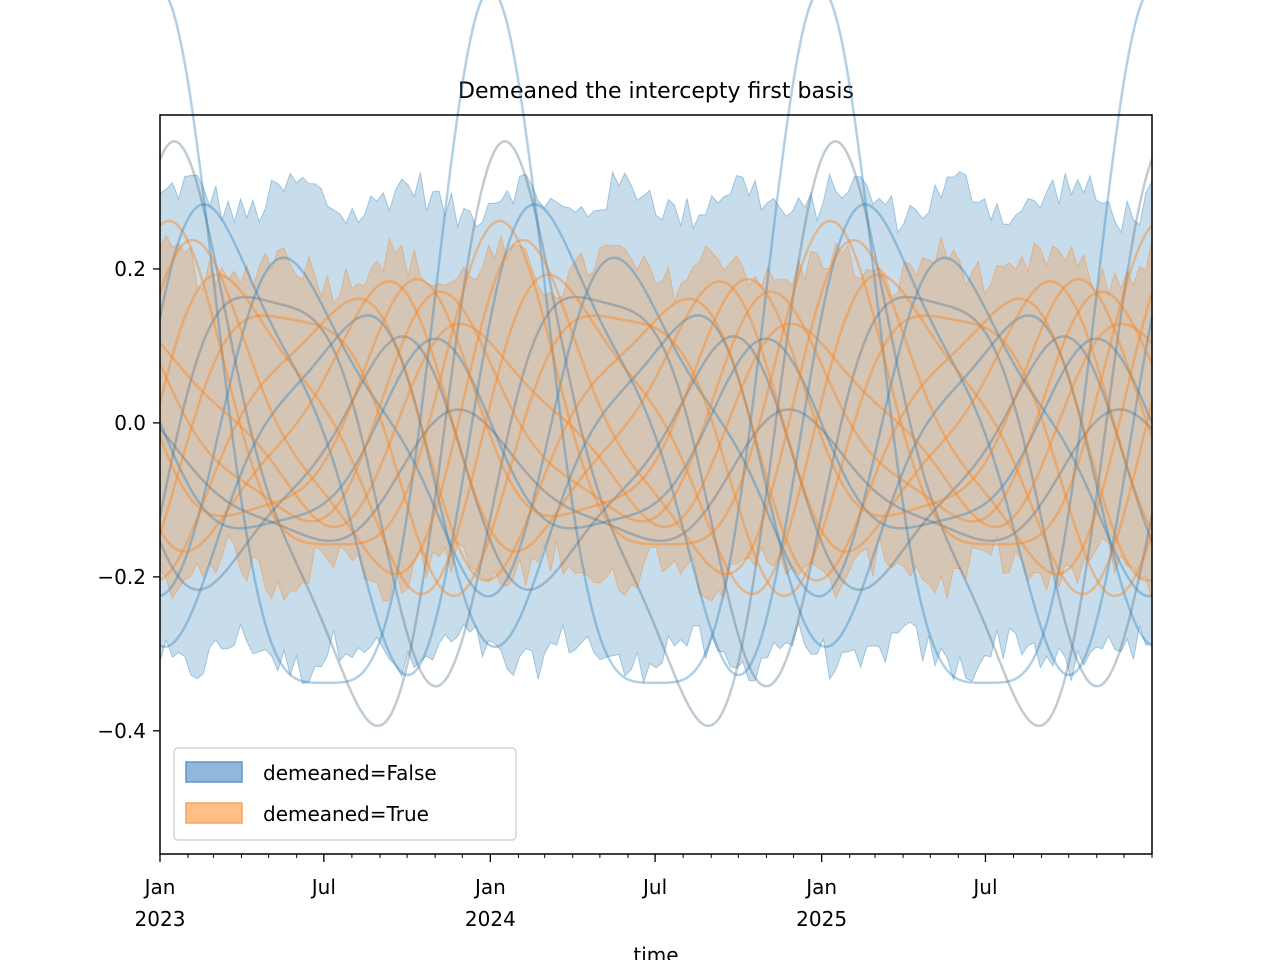 This screenshot has width=1280, height=960. I want to click on x-tick-year-label: 2025, so click(821, 919).